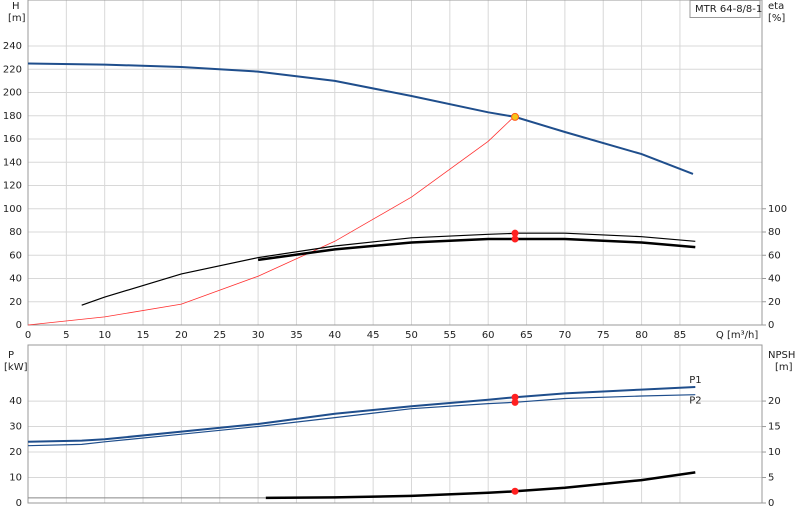 This screenshot has width=800, height=524. What do you see at coordinates (774, 452) in the screenshot?
I see `y2-tick-label: 10` at bounding box center [774, 452].